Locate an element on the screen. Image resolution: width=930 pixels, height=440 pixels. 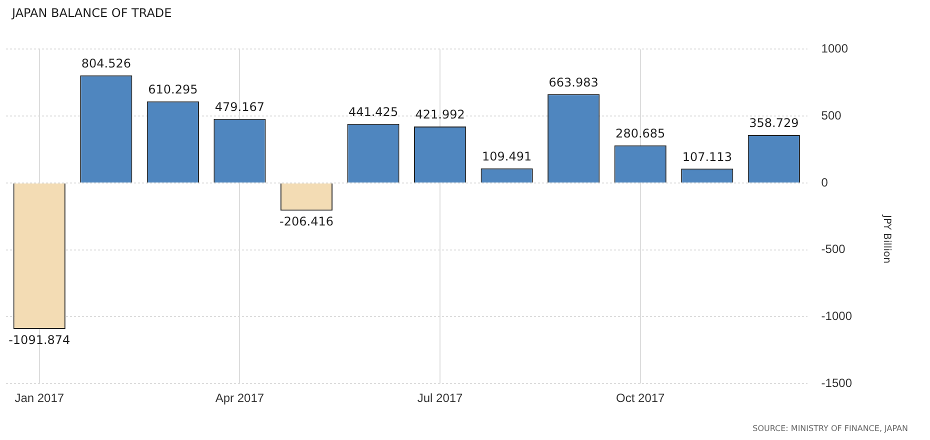
y-tick-label: 1000 is located at coordinates (834, 49).